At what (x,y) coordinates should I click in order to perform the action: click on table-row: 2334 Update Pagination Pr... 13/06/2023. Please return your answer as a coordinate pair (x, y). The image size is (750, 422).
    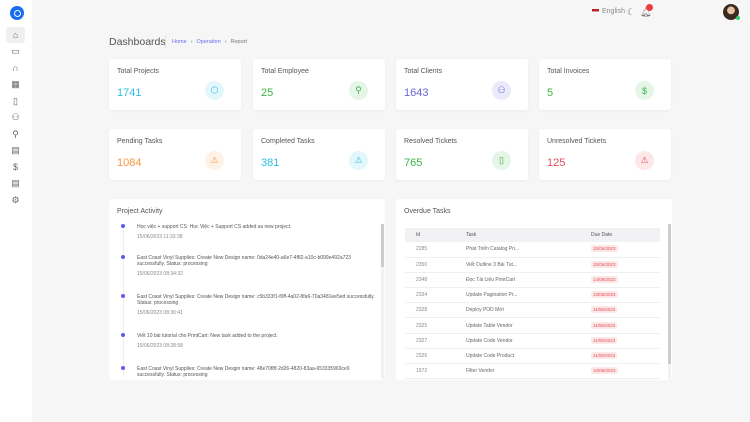
    Looking at the image, I should click on (532, 295).